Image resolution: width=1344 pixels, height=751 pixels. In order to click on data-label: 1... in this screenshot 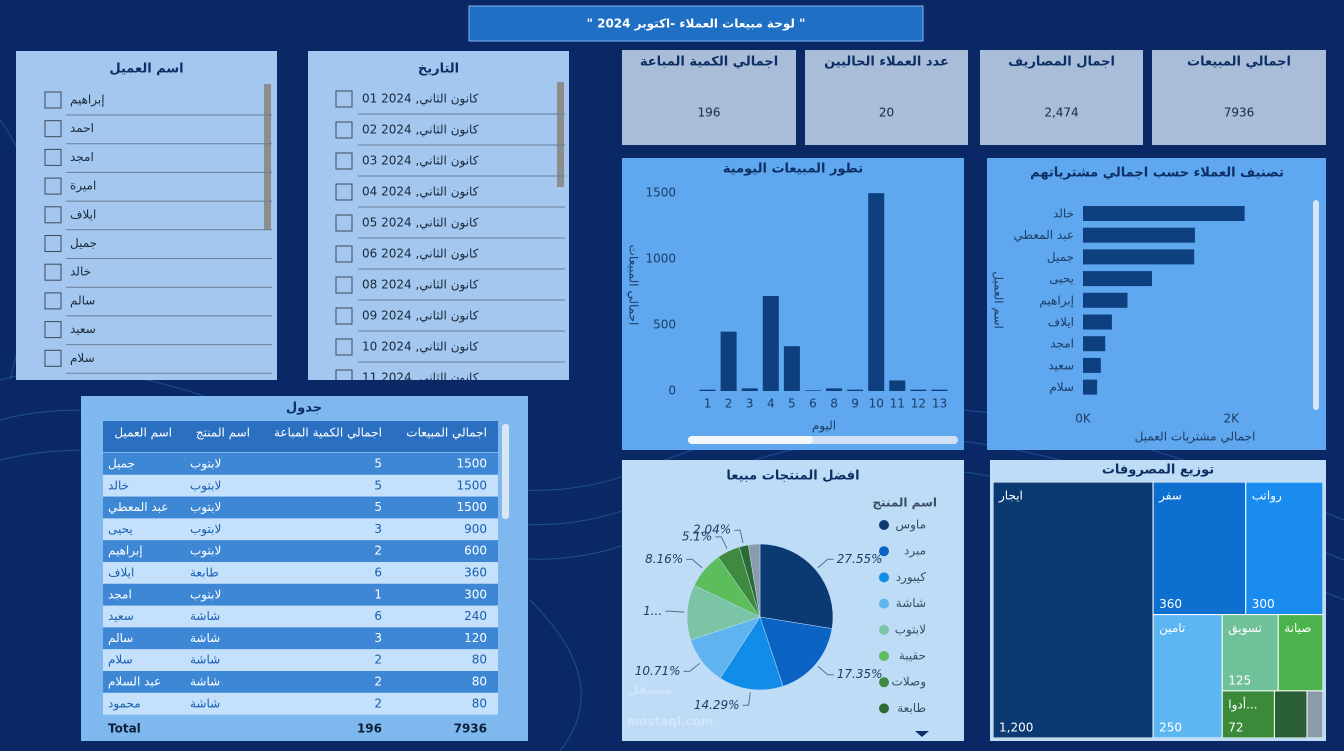, I will do `click(652, 611)`.